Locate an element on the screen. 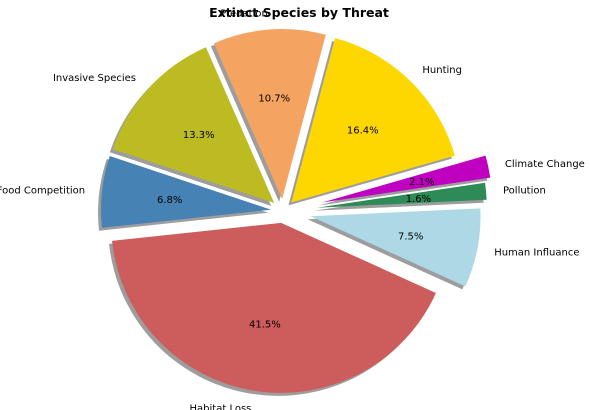 Image resolution: width=590 pixels, height=410 pixels. slice-pct-habitat-loss: 41.5% is located at coordinates (265, 325).